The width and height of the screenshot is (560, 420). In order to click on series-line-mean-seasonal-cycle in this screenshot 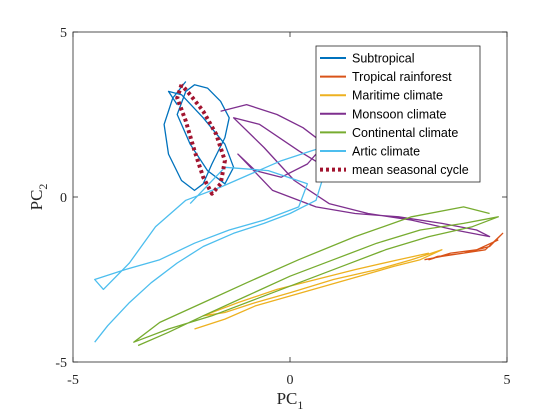, I will do `click(201, 139)`.